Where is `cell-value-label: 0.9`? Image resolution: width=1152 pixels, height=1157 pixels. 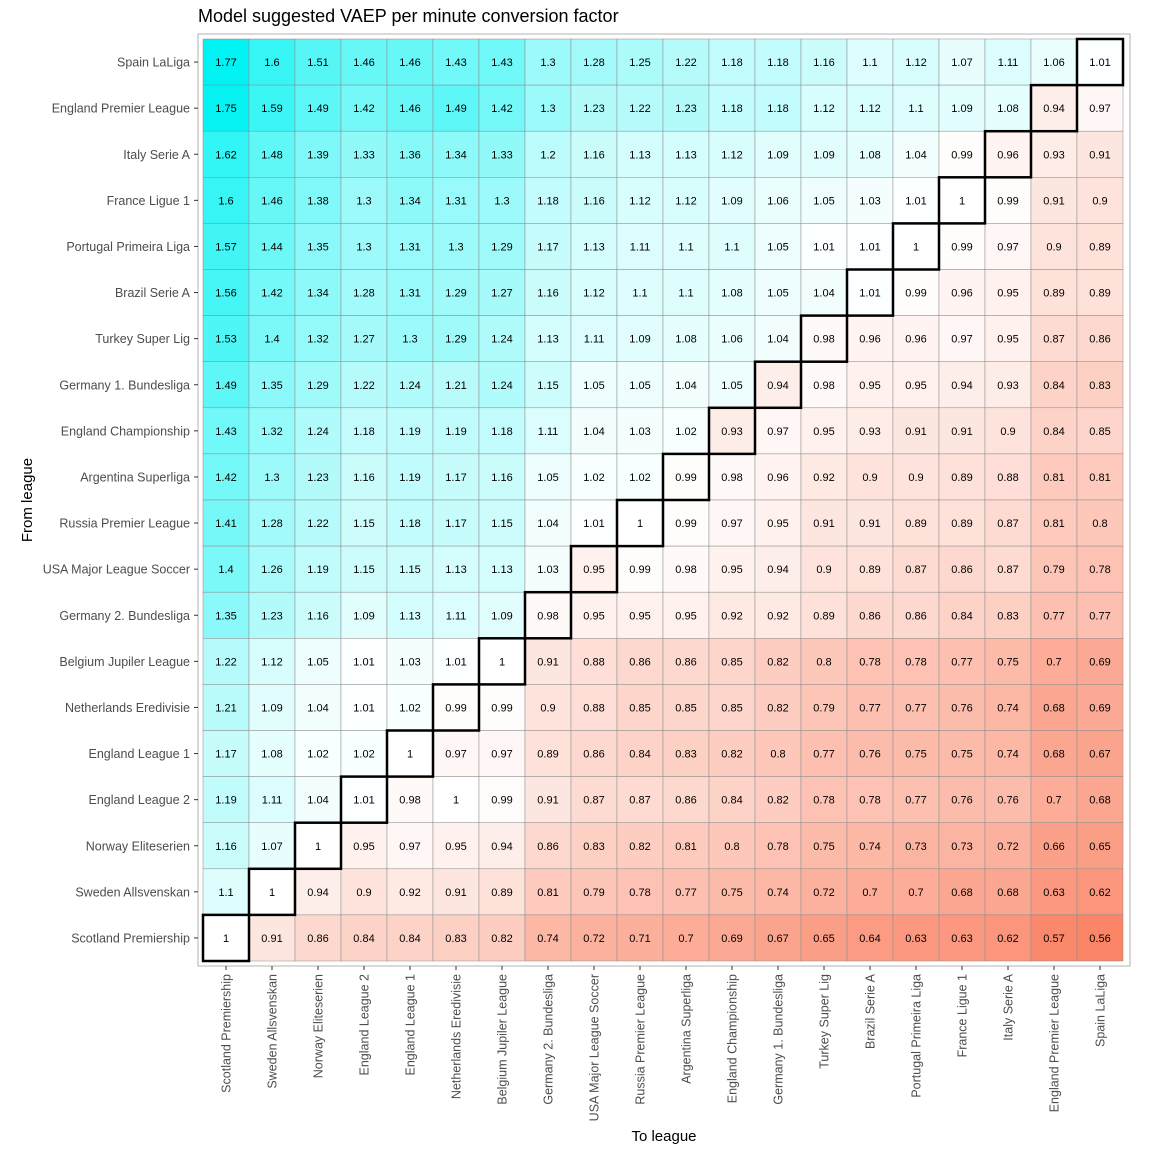
cell-value-label: 0.9 is located at coordinates (1099, 201).